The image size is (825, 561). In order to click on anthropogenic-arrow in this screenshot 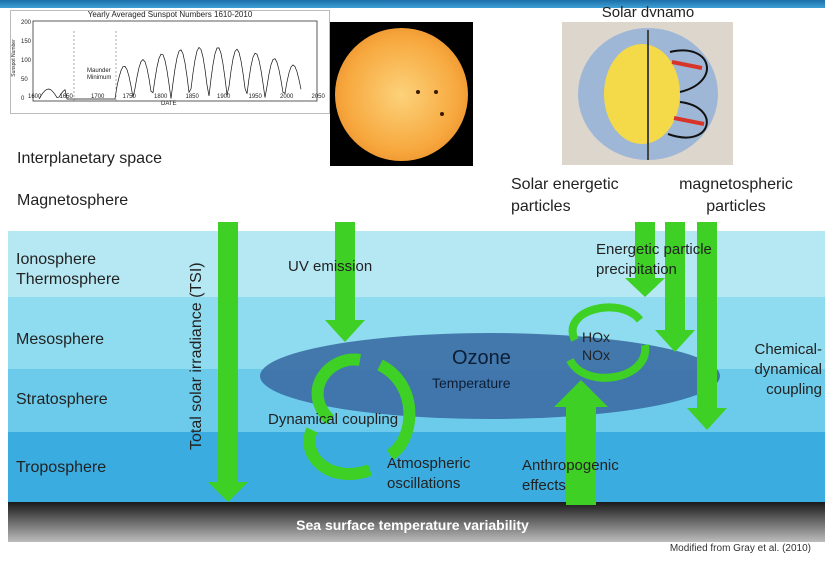, I will do `click(581, 442)`.